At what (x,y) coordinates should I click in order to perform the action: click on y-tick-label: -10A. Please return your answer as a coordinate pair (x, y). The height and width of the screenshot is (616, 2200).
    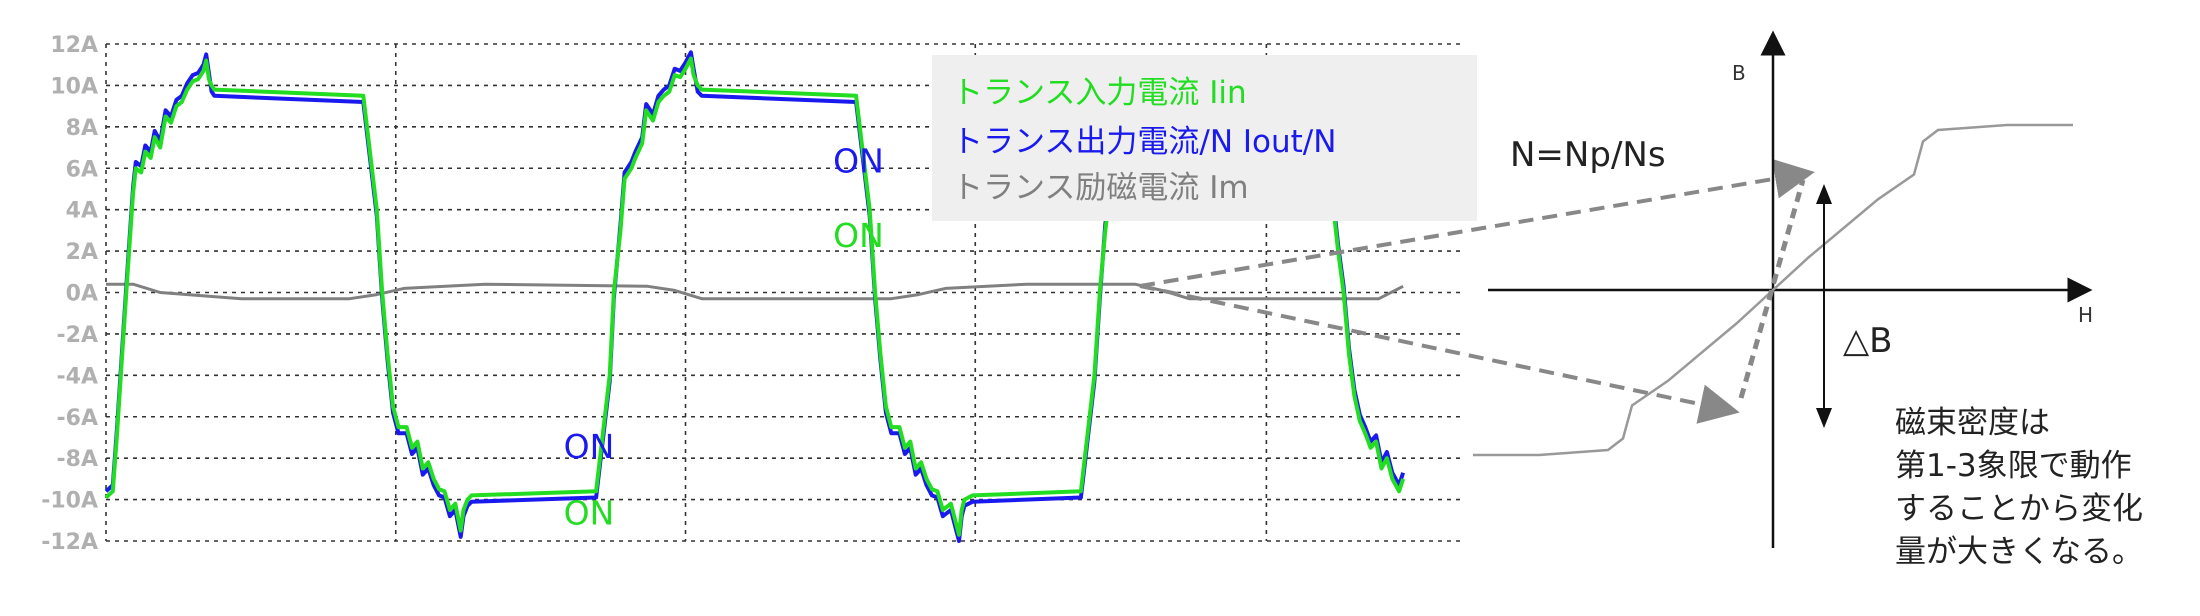
    Looking at the image, I should click on (69, 501).